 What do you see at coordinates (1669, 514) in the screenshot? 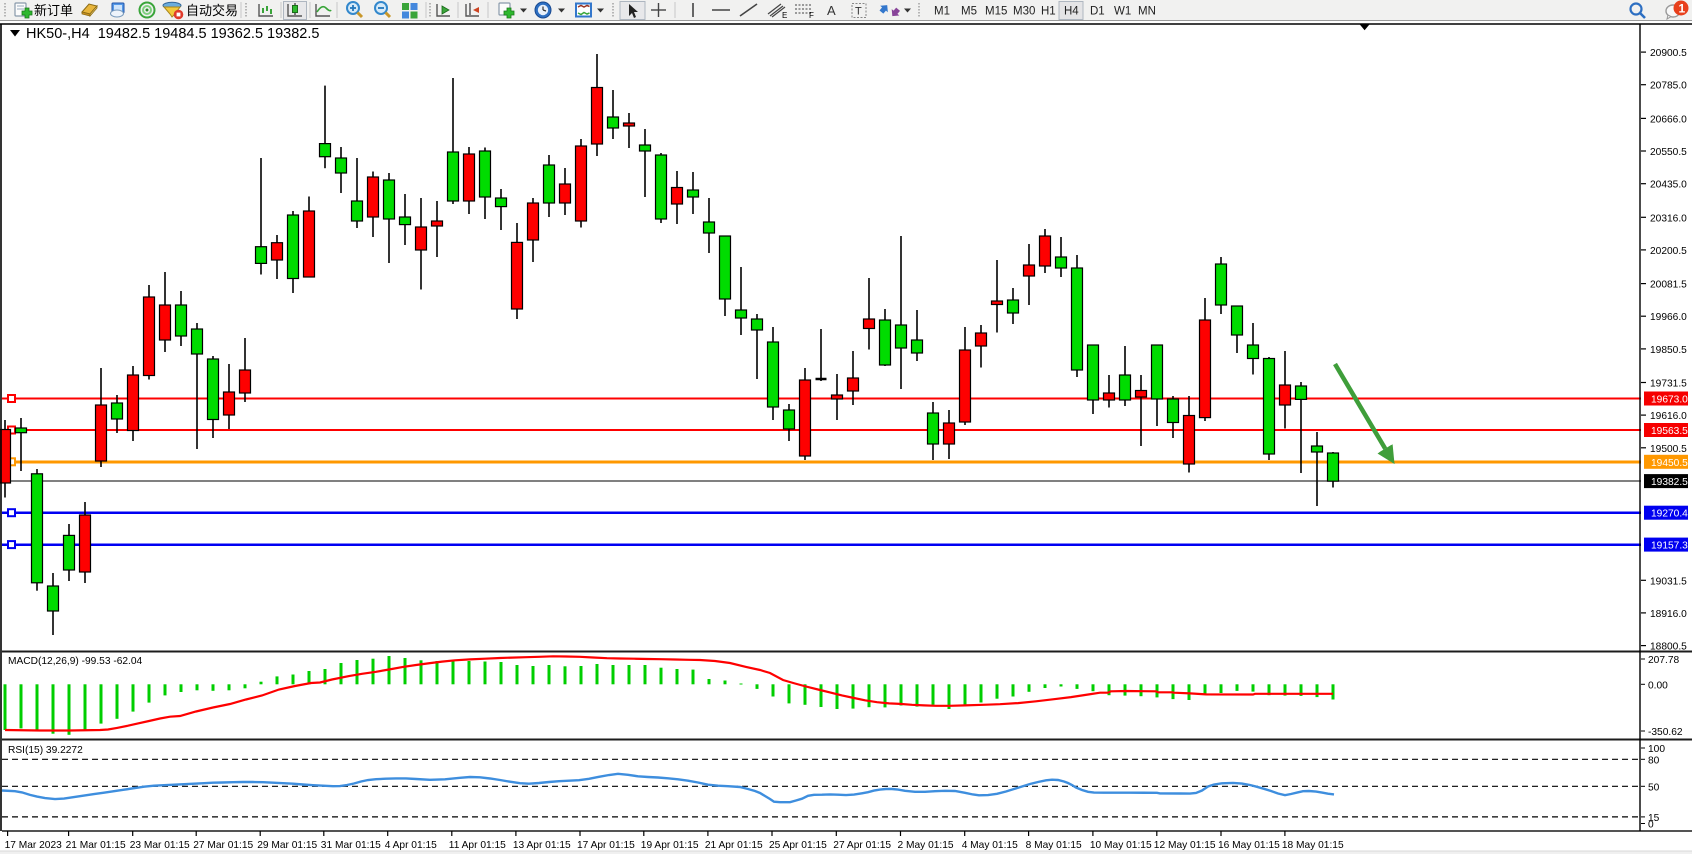
I see `svg-text: 19270.4` at bounding box center [1669, 514].